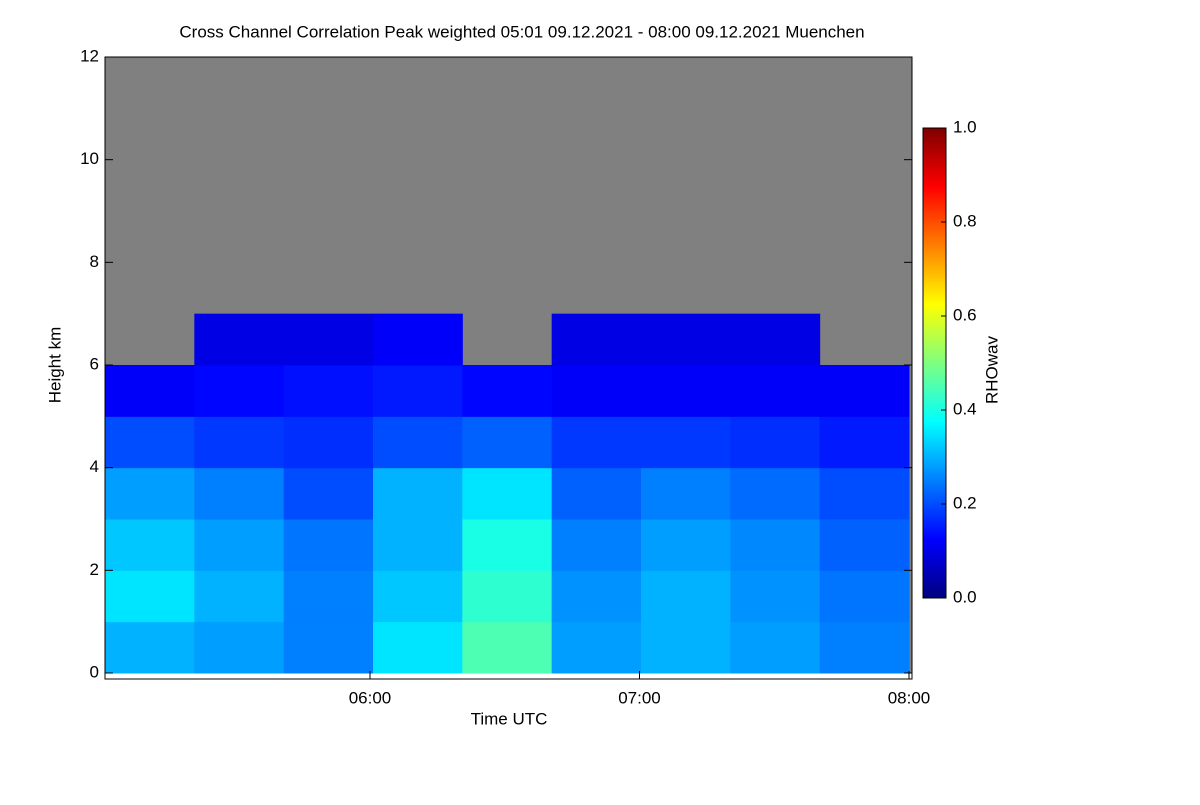 This screenshot has height=805, width=1200. Describe the element at coordinates (509, 718) in the screenshot. I see `x-axis-label: Time UTC` at that location.